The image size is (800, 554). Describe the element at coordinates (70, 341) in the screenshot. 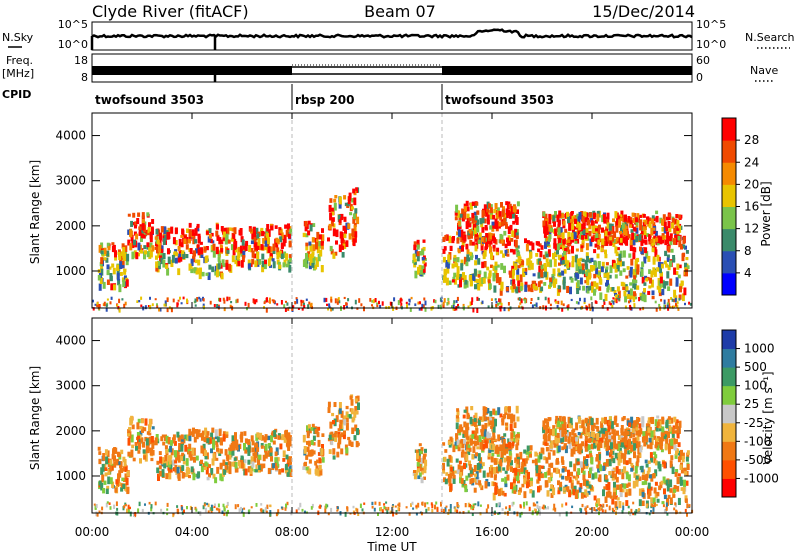

I see `y-tick-label: 4000` at that location.